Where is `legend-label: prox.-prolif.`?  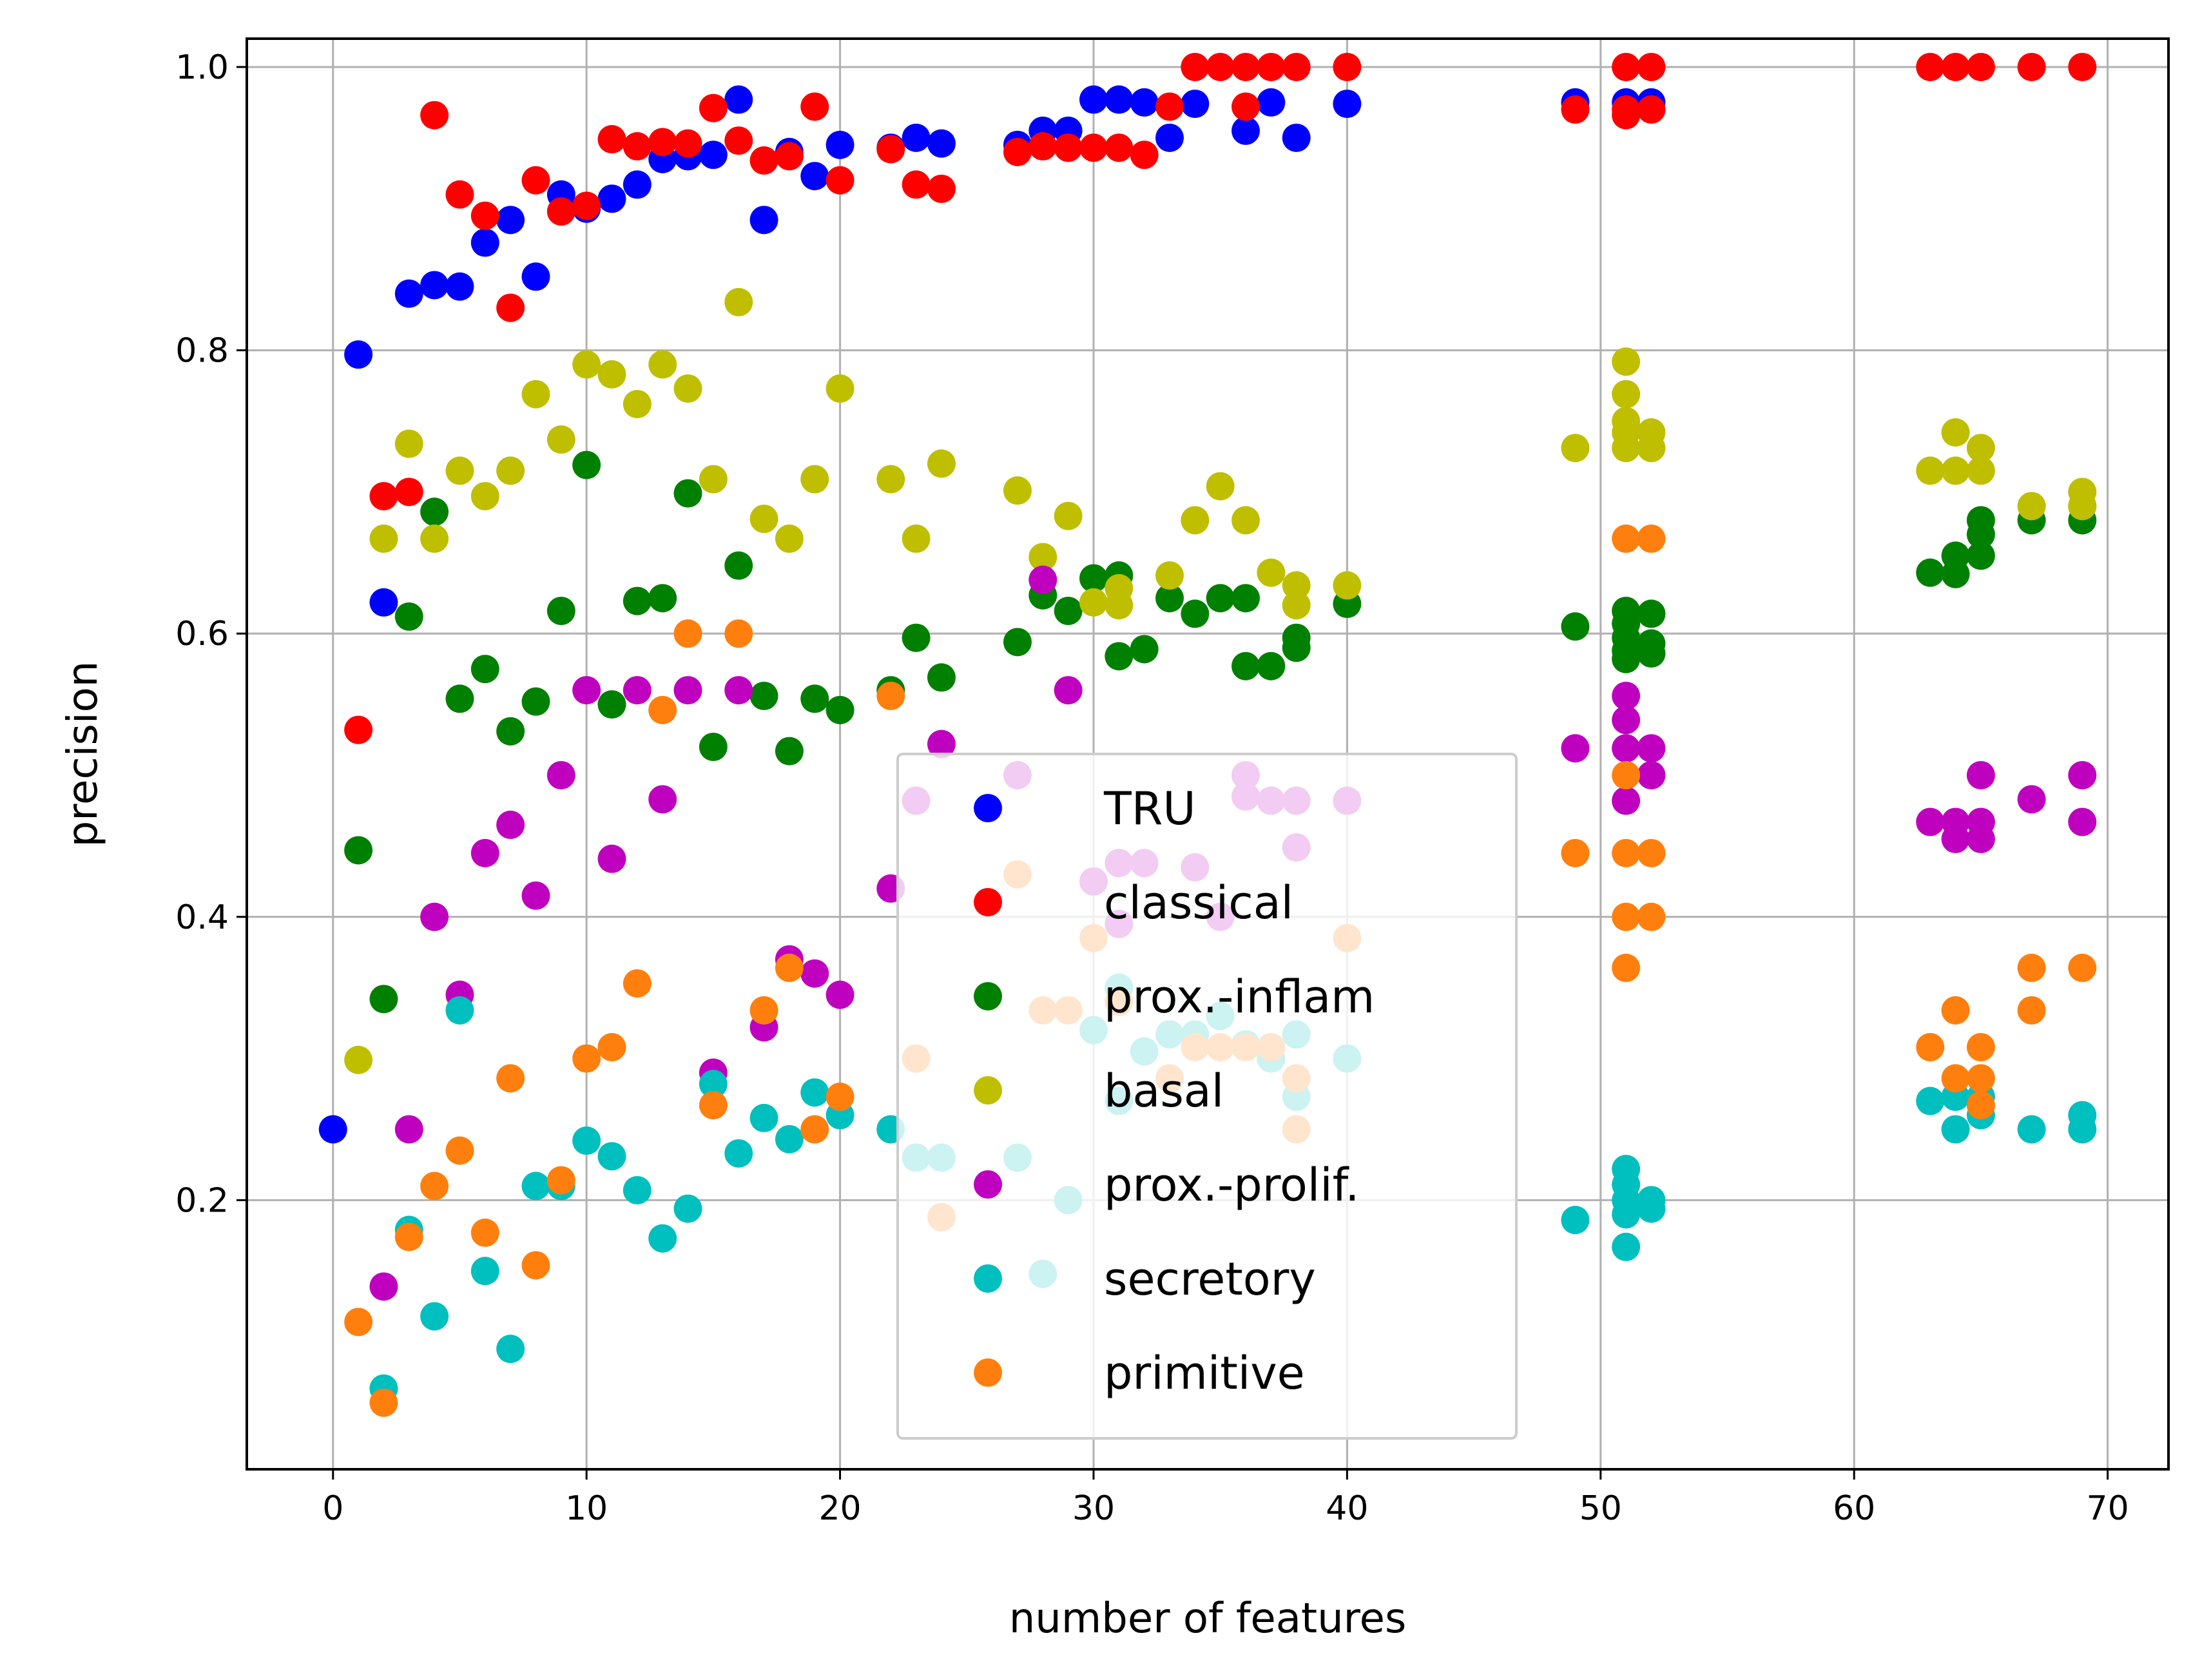
legend-label: prox.-prolif. is located at coordinates (1231, 1185).